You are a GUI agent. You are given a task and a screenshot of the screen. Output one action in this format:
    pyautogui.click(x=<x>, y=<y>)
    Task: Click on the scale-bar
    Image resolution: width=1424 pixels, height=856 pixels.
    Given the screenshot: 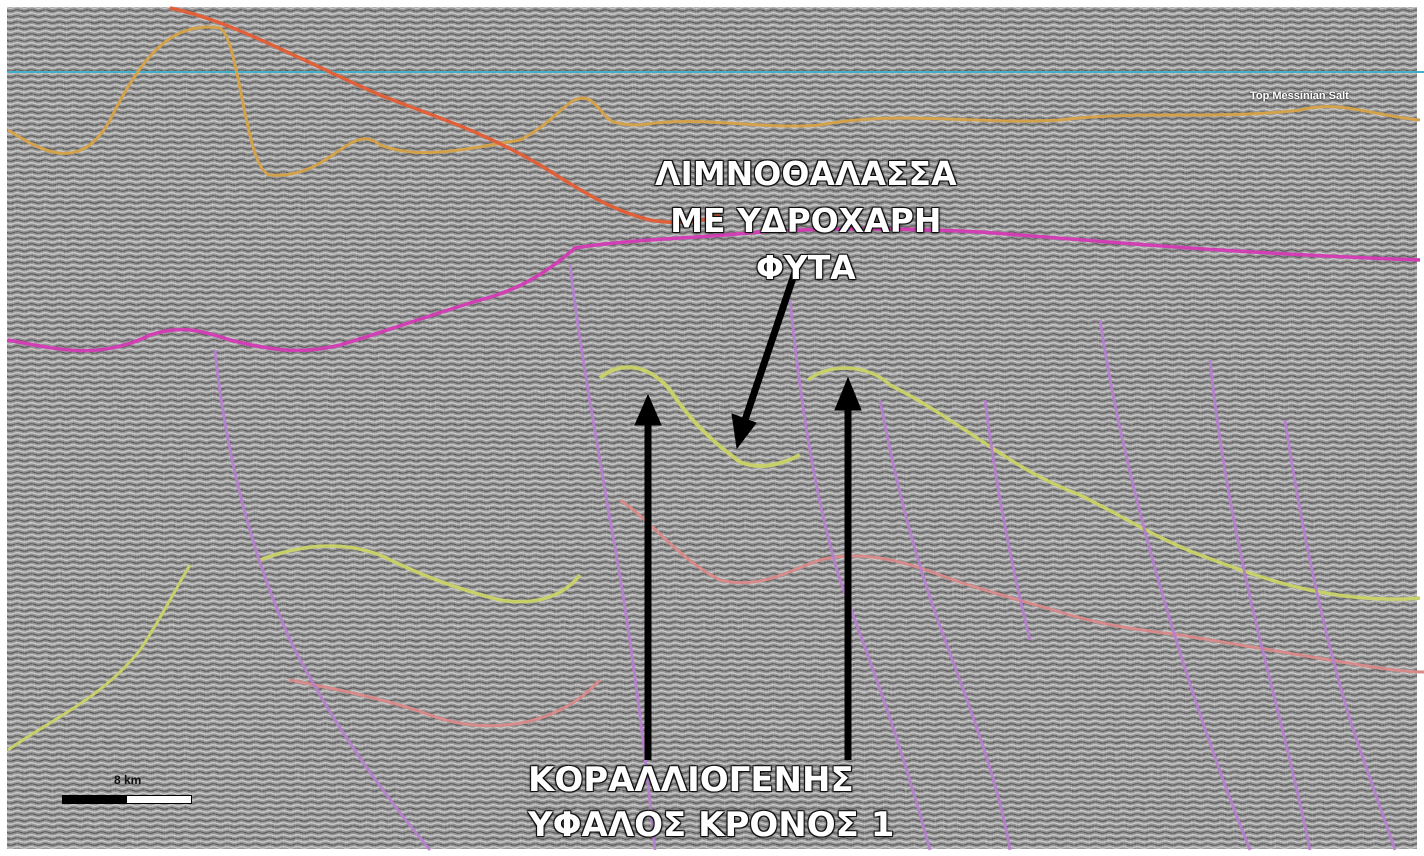 What is the action you would take?
    pyautogui.click(x=127, y=799)
    